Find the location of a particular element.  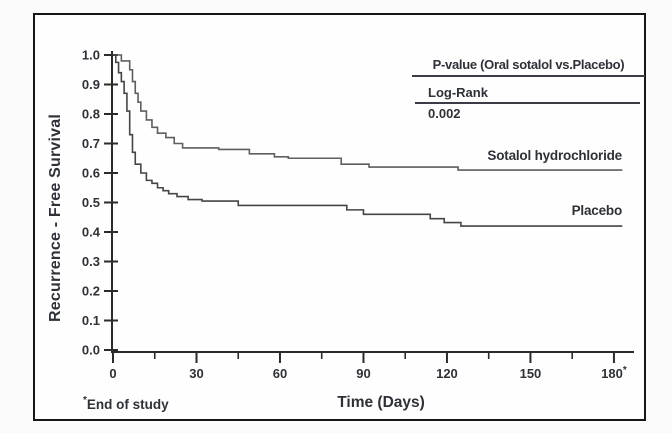

y-tick-label: 0.5 is located at coordinates (91, 202).